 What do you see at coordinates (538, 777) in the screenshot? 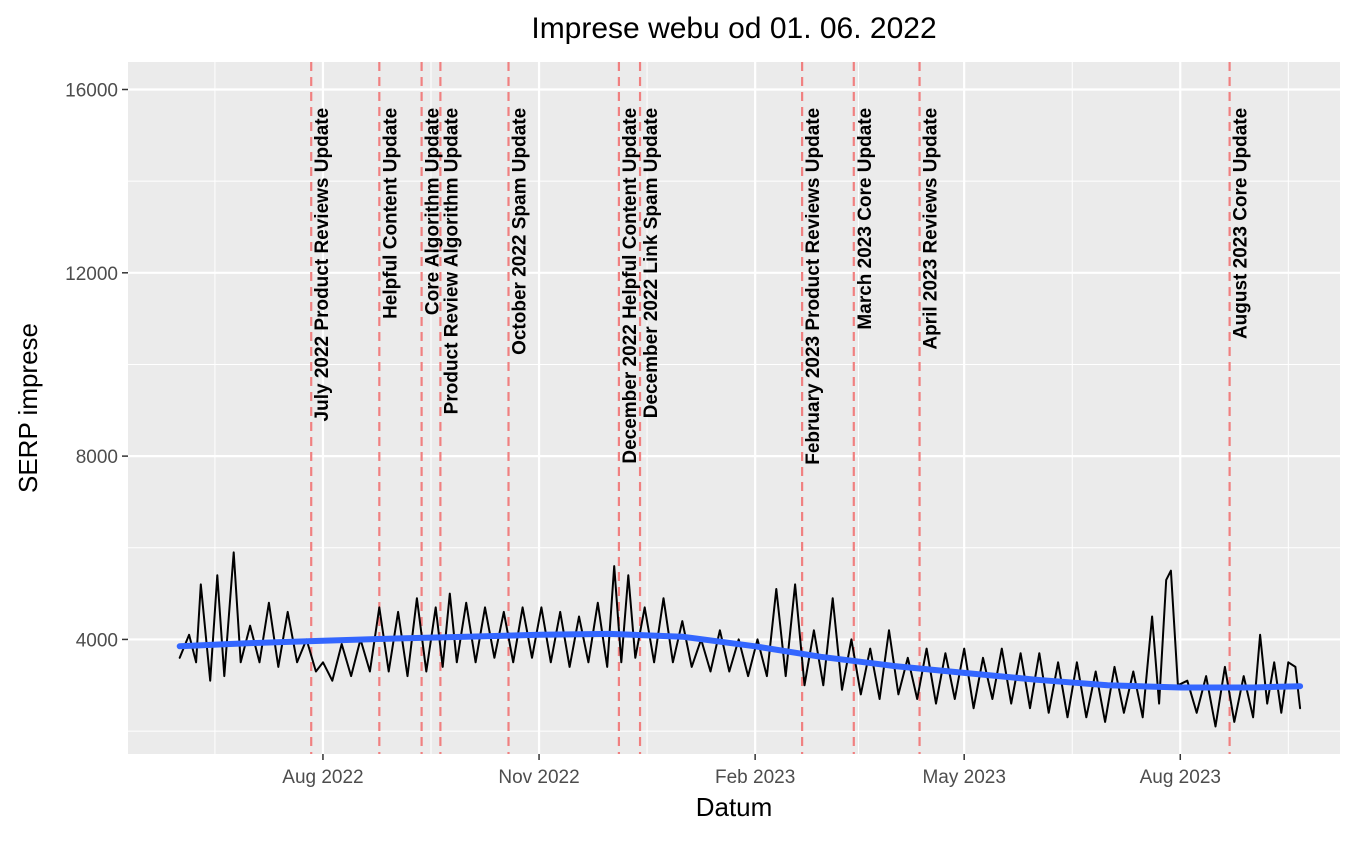
I see `x-tick-label: Nov 2022` at bounding box center [538, 777].